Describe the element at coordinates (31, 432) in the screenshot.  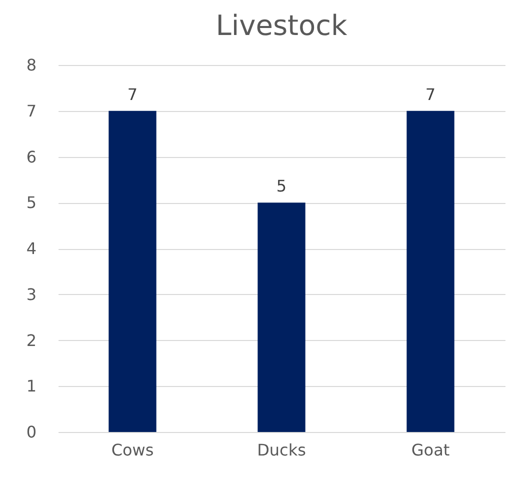
I see `y-tick-label: 0` at that location.